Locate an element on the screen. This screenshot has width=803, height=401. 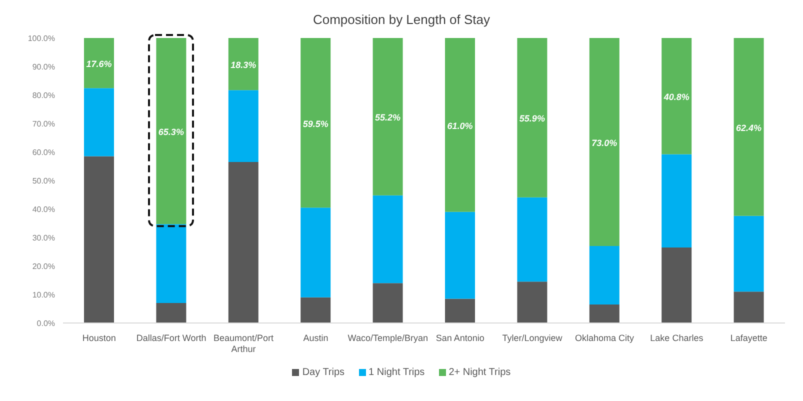
data-label: 62.4% is located at coordinates (749, 127).